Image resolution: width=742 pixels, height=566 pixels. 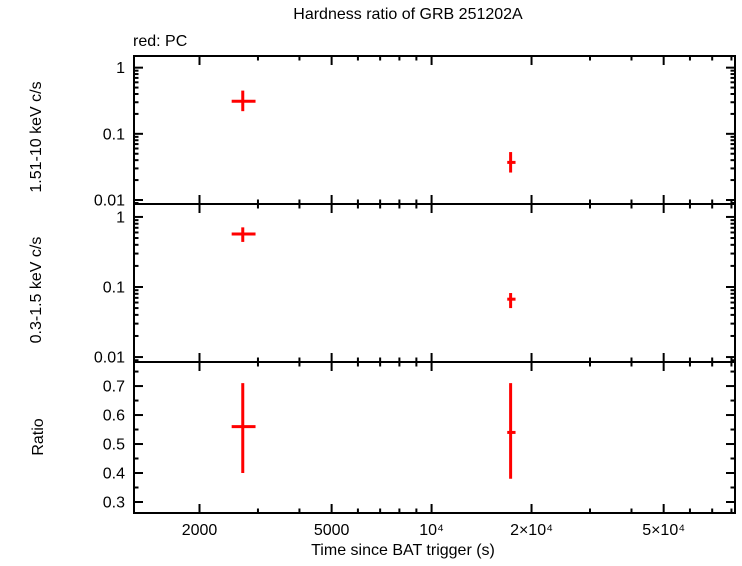 What do you see at coordinates (114, 387) in the screenshot?
I see `y-tick-label-ratio: 0.7` at bounding box center [114, 387].